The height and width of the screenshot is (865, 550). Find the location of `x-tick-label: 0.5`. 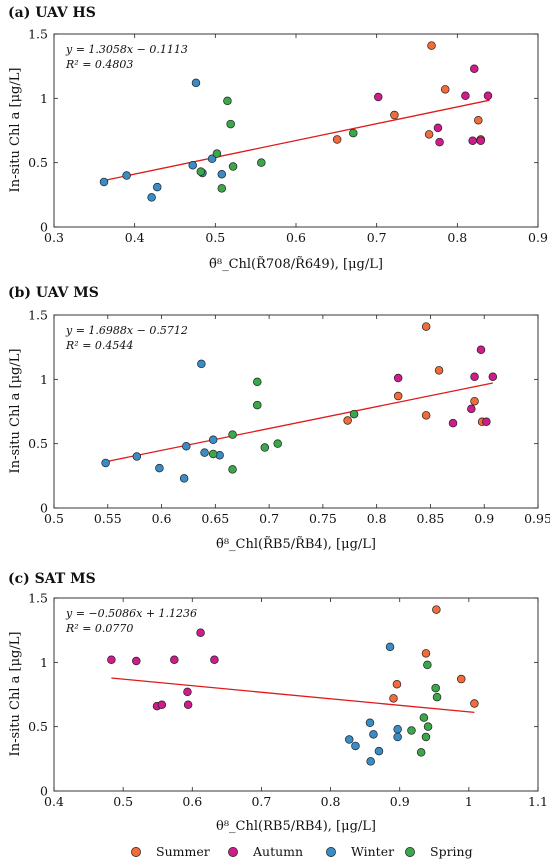

x-tick-label: 0.5 is located at coordinates (54, 518).